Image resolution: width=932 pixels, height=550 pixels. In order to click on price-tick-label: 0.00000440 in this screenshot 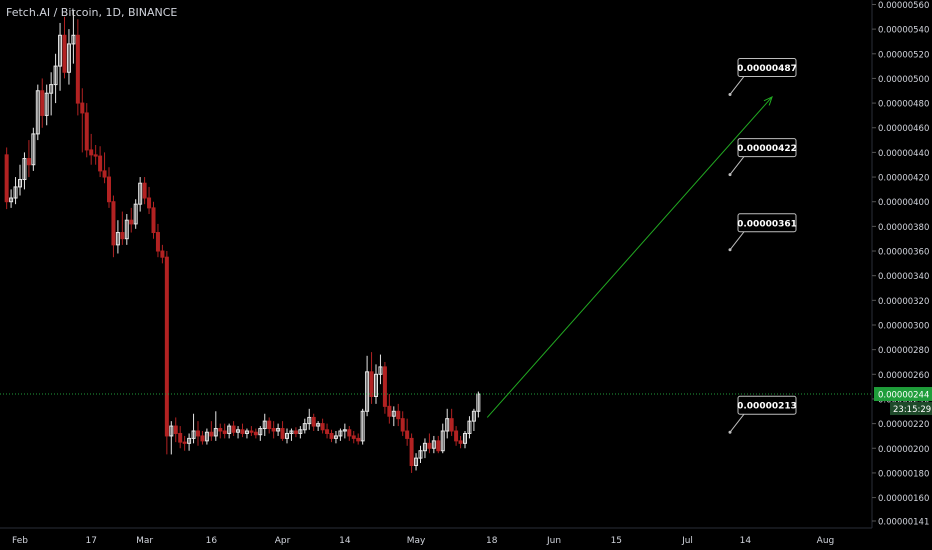, I will do `click(903, 154)`.